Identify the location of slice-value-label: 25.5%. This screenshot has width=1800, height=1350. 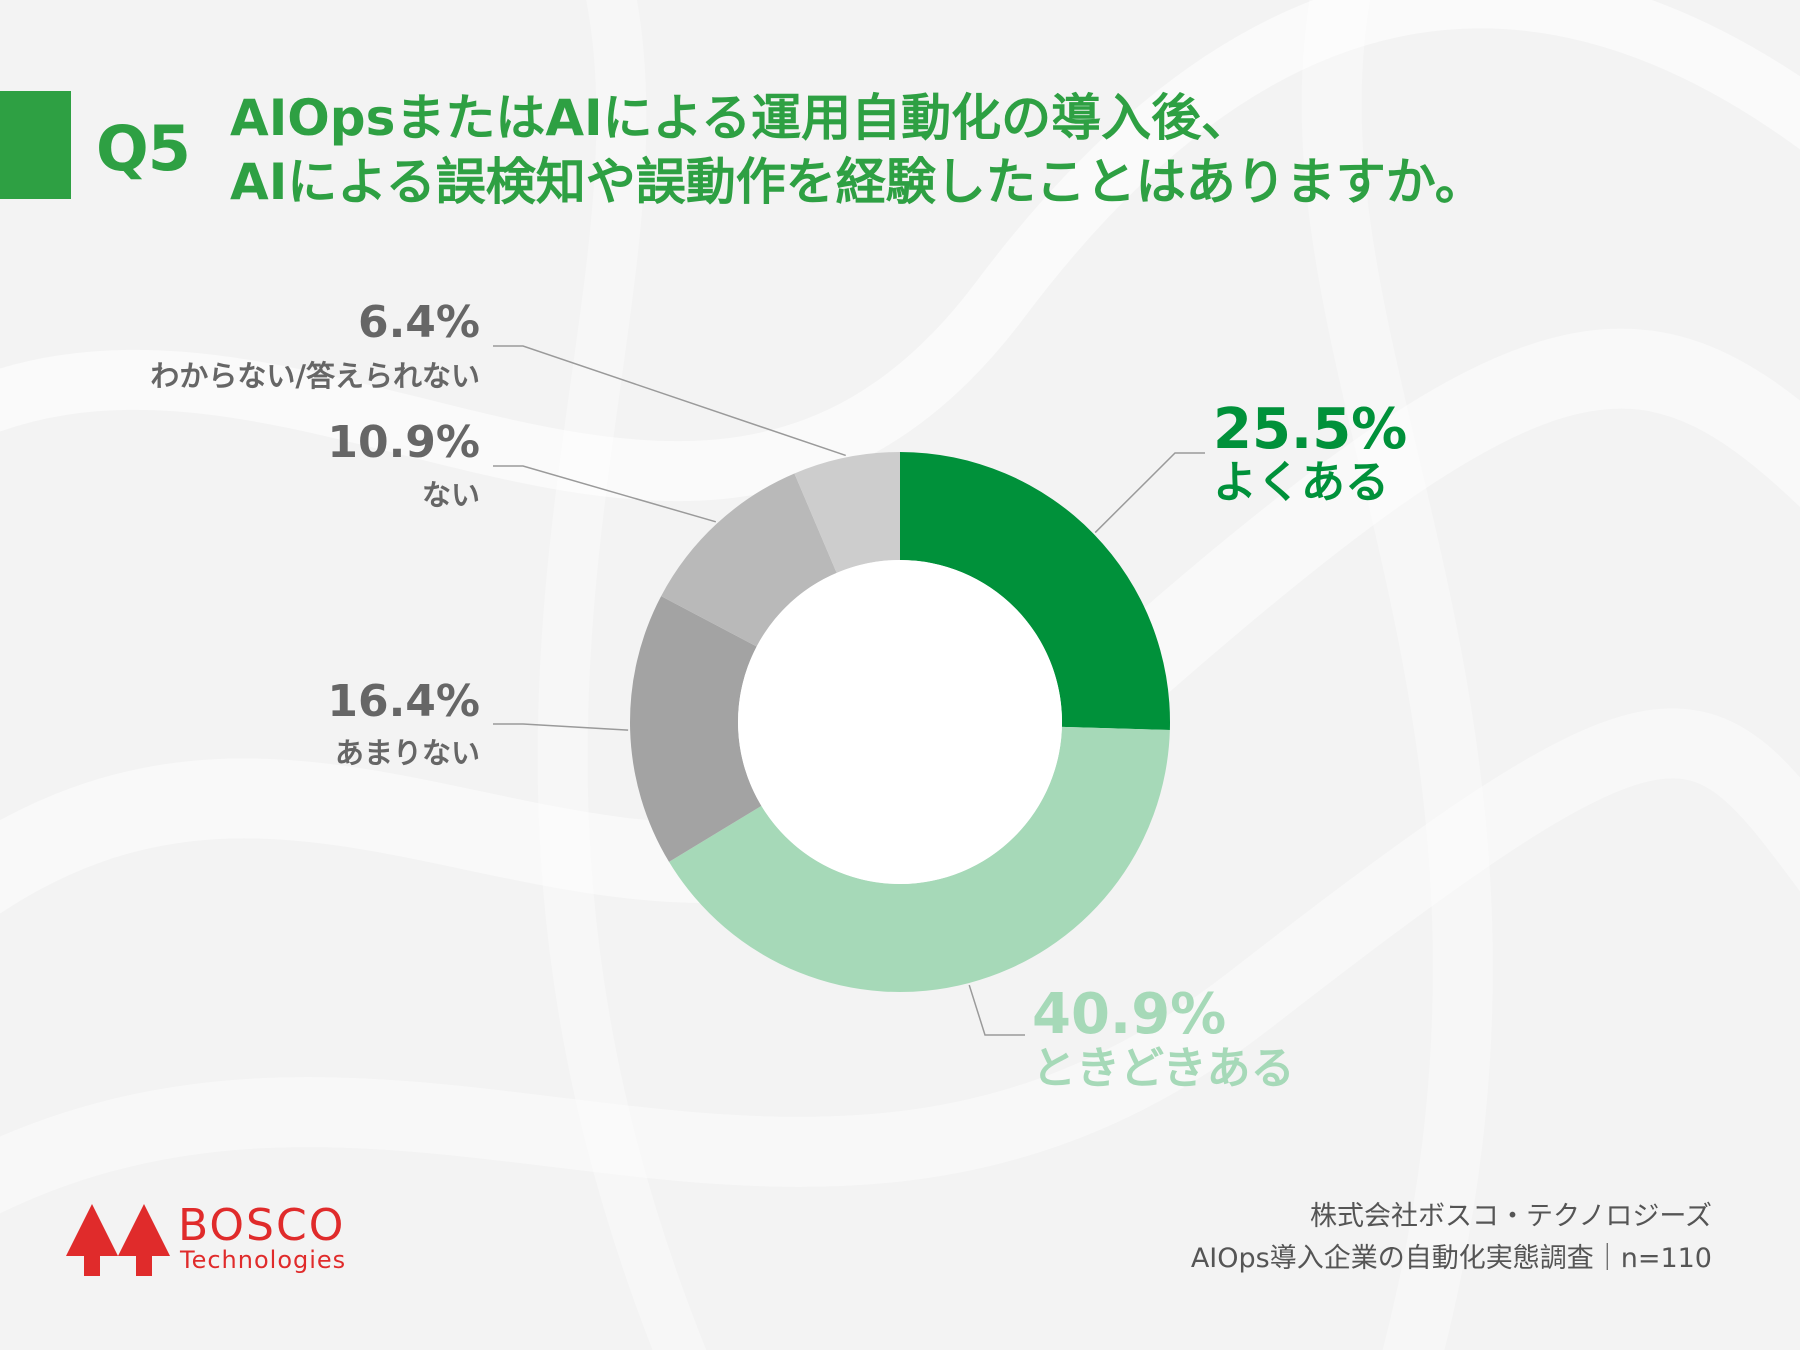
(1310, 429).